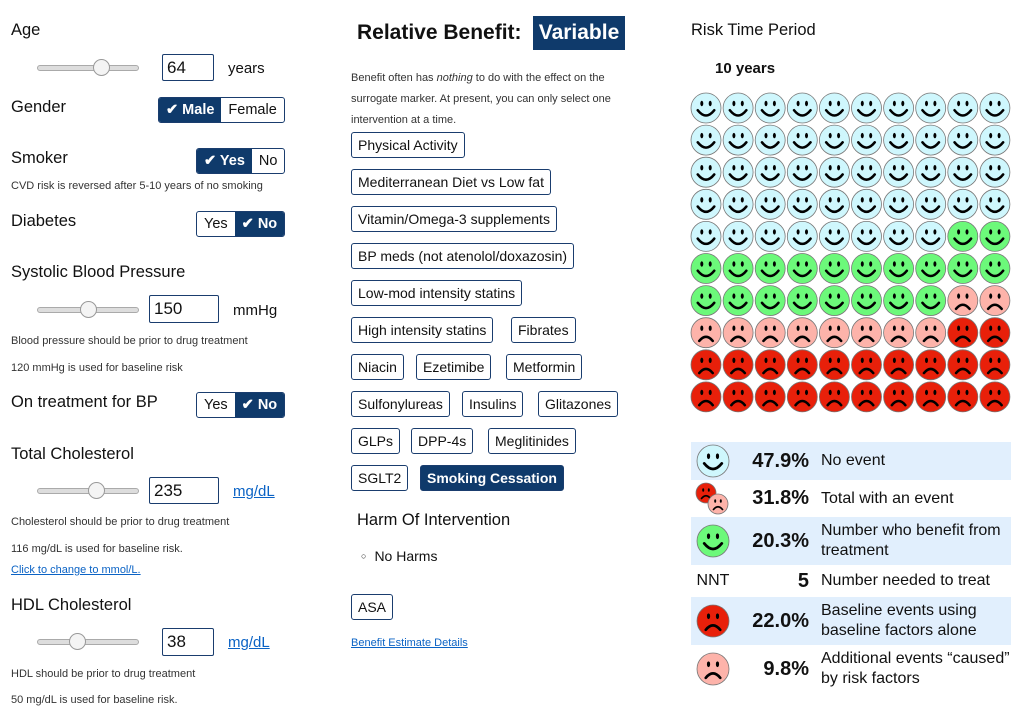 The image size is (1023, 709). What do you see at coordinates (184, 309) in the screenshot?
I see `sbp-input` at bounding box center [184, 309].